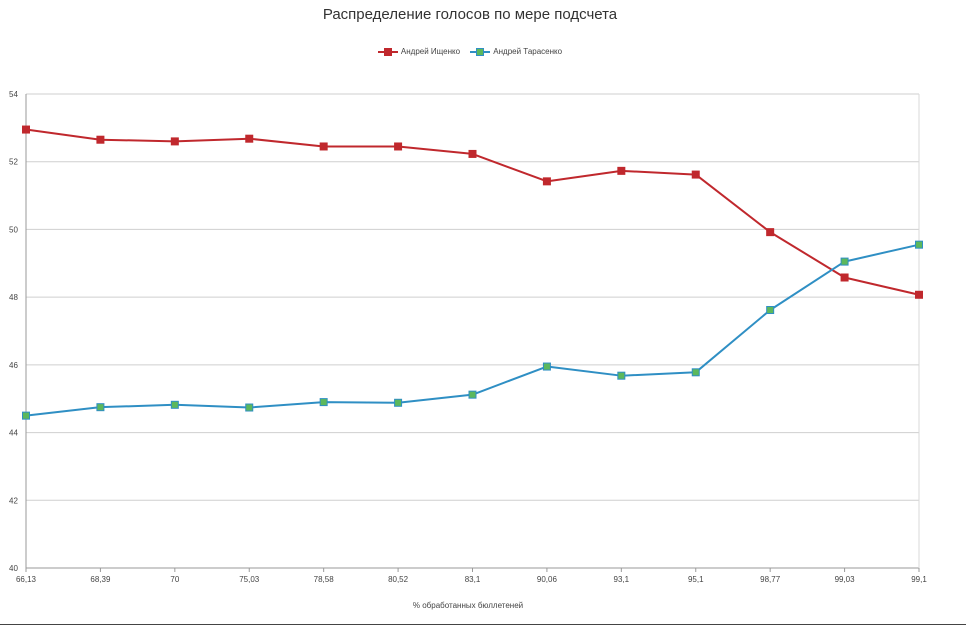 Image resolution: width=966 pixels, height=628 pixels. I want to click on x-tick-label: 99,03, so click(845, 579).